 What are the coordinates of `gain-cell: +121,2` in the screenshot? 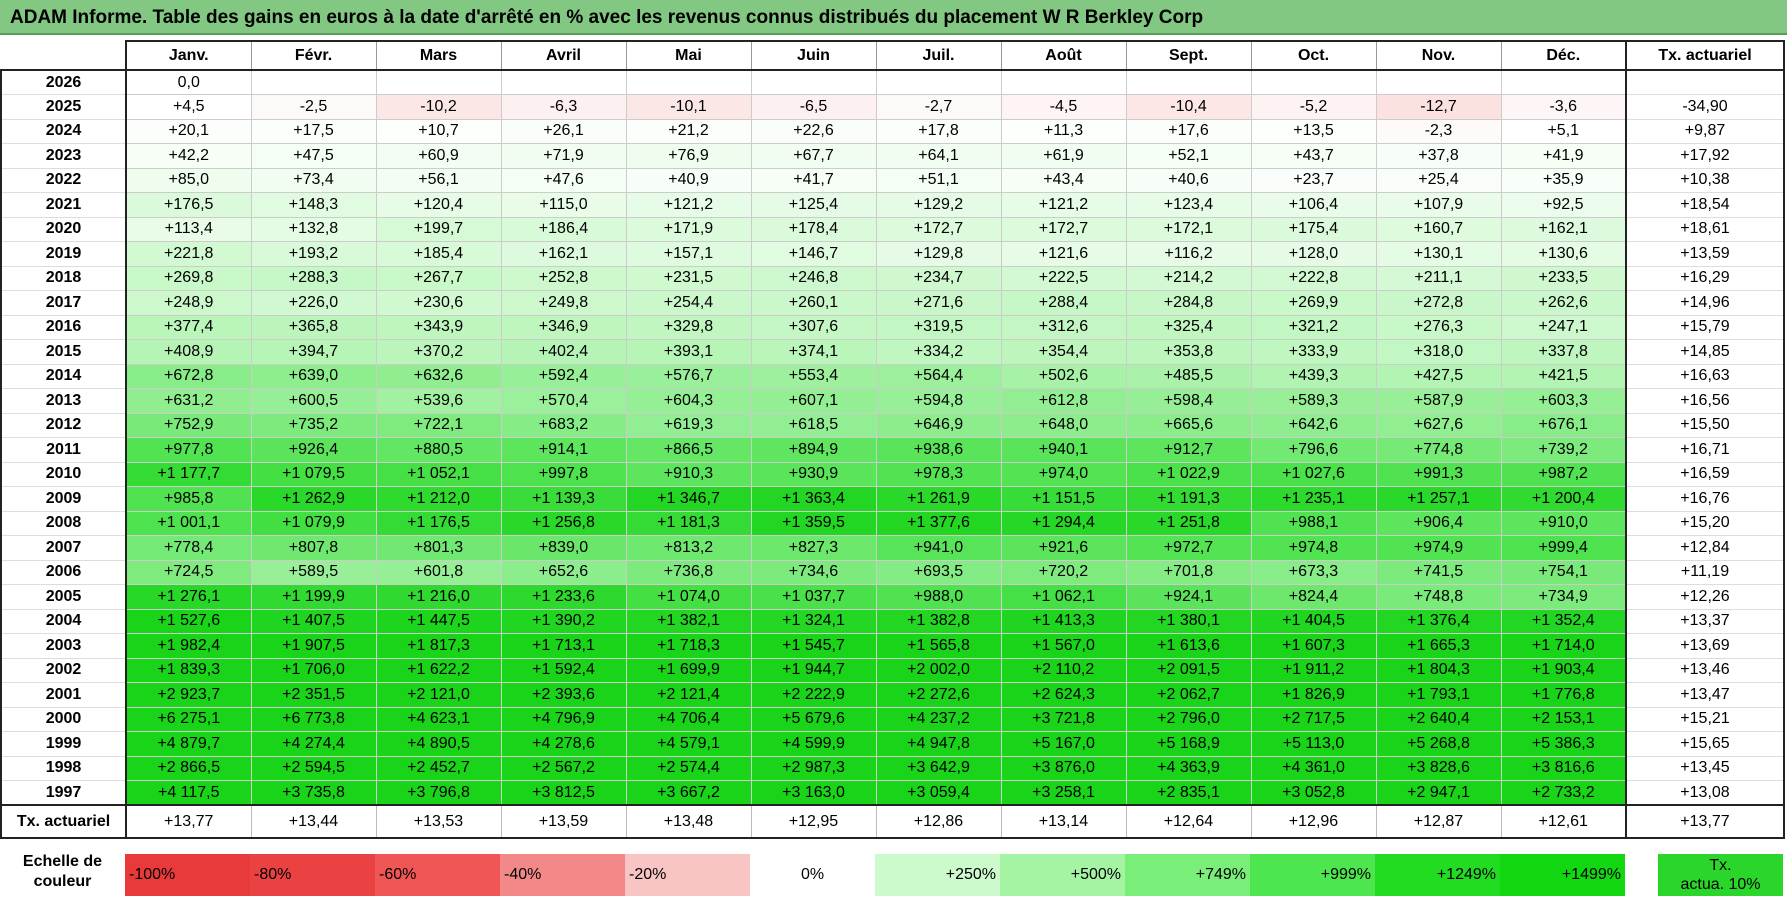 It's located at (688, 205).